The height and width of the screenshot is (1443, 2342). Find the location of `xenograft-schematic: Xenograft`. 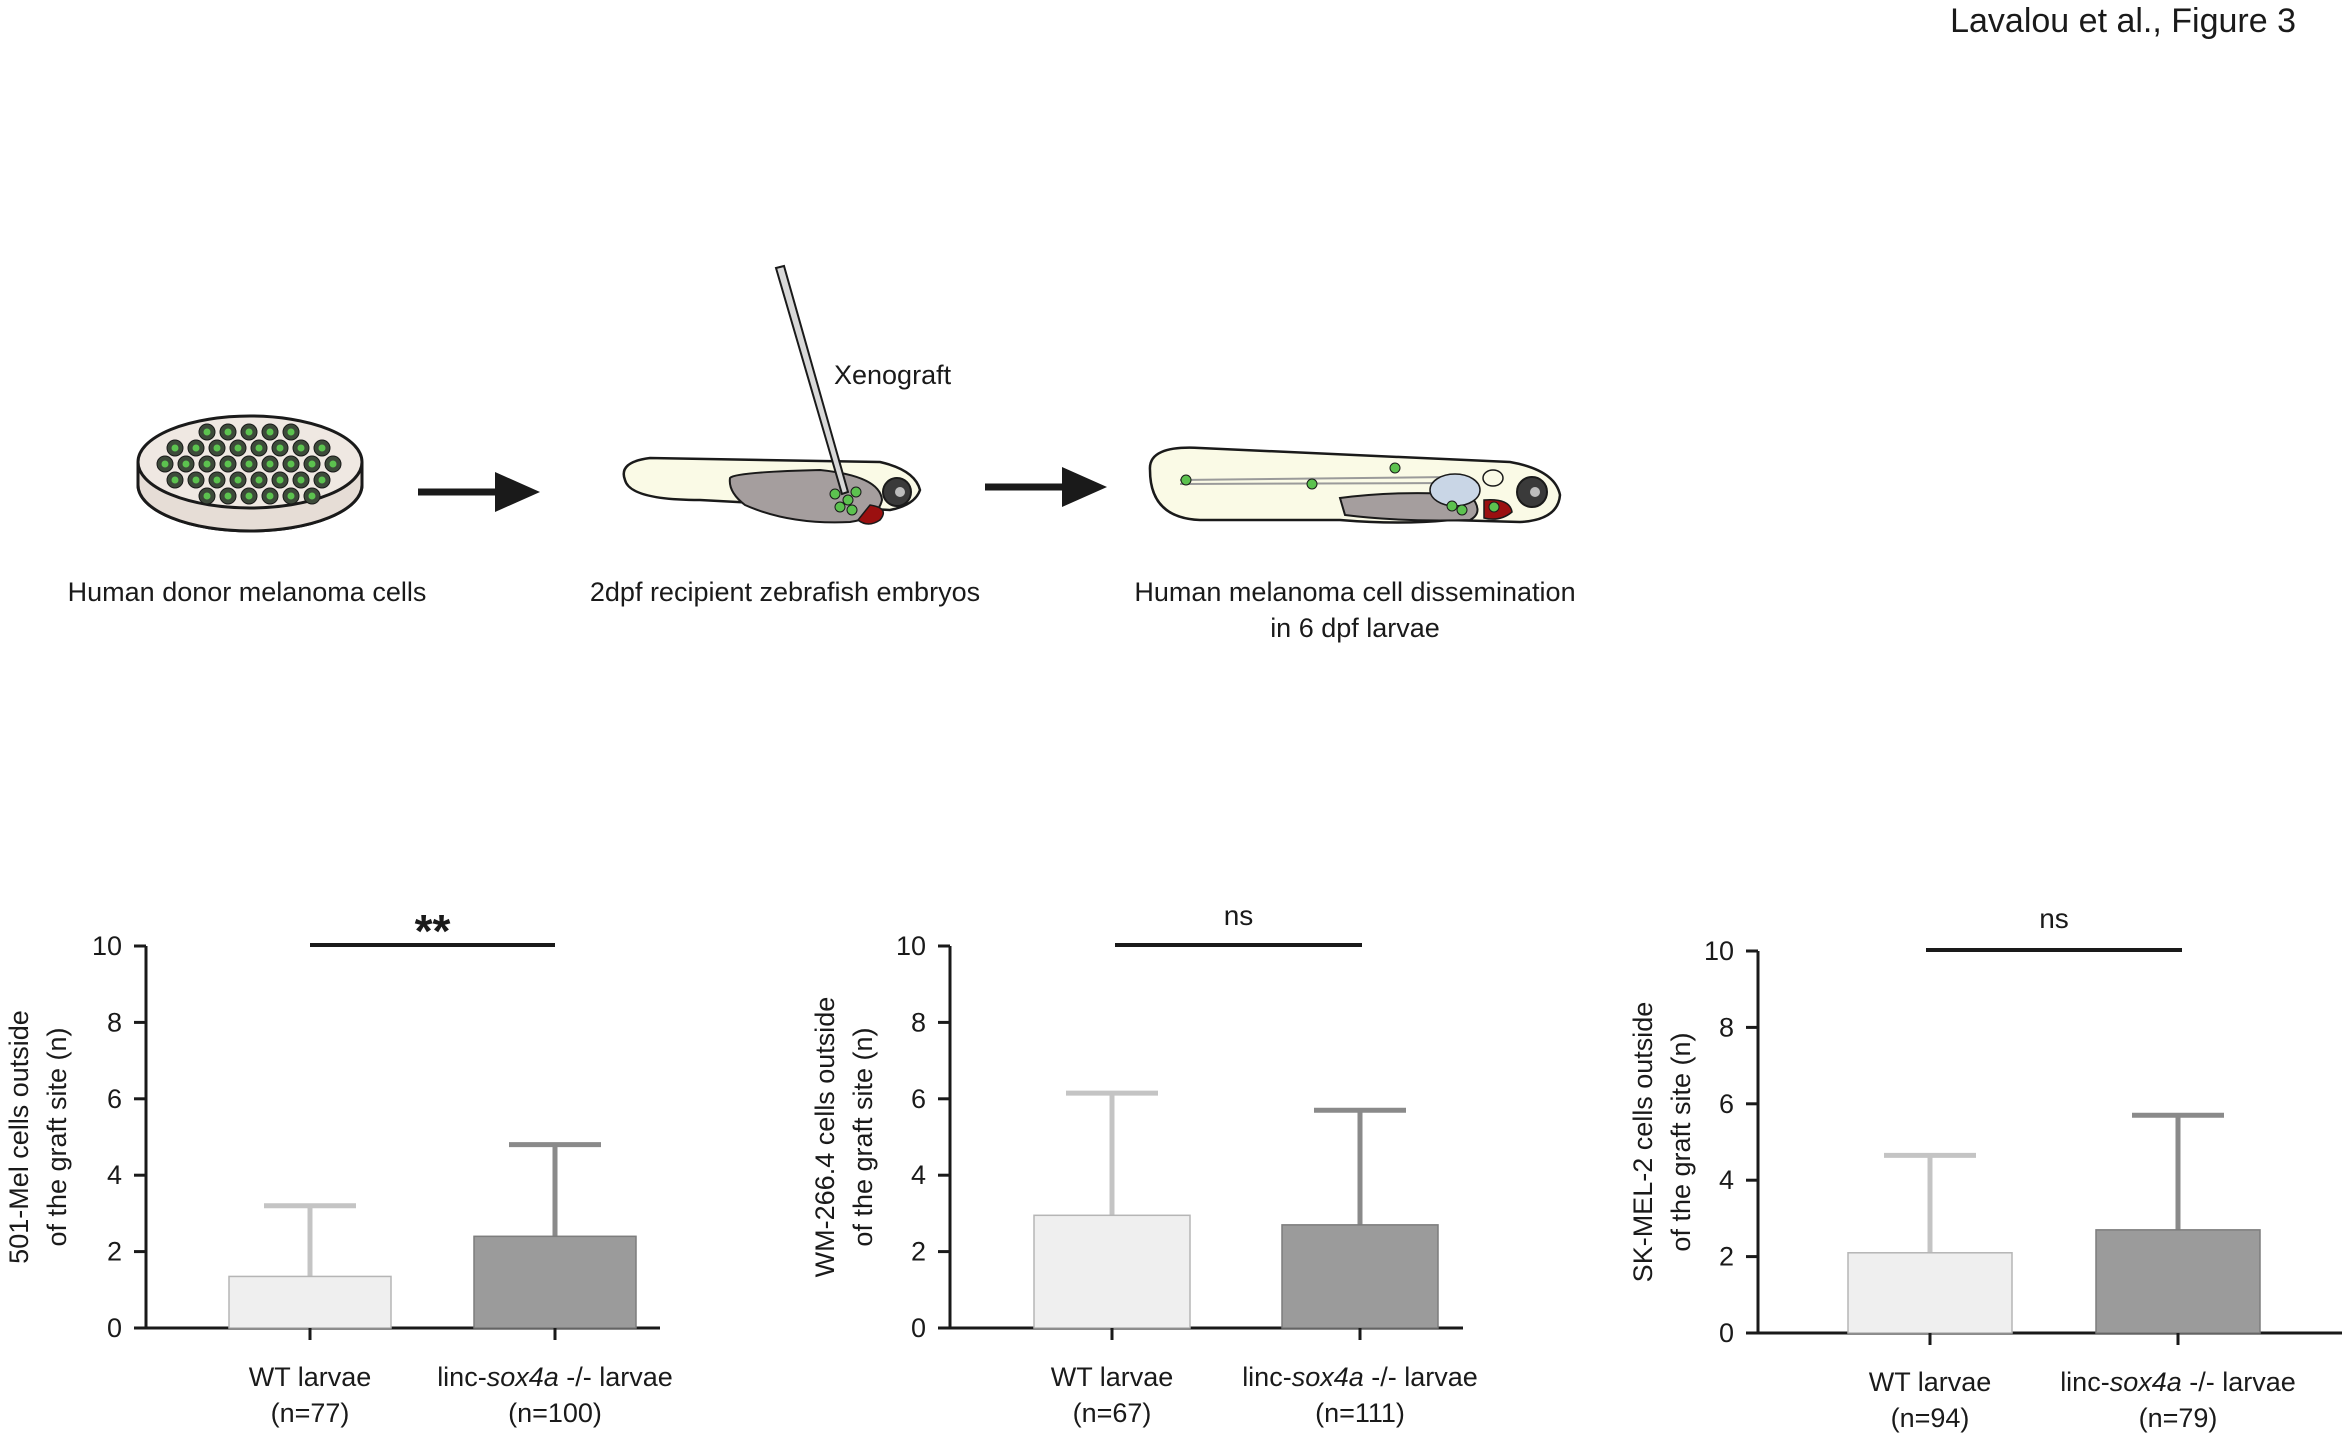

xenograft-schematic: Xenograft is located at coordinates (849, 398).